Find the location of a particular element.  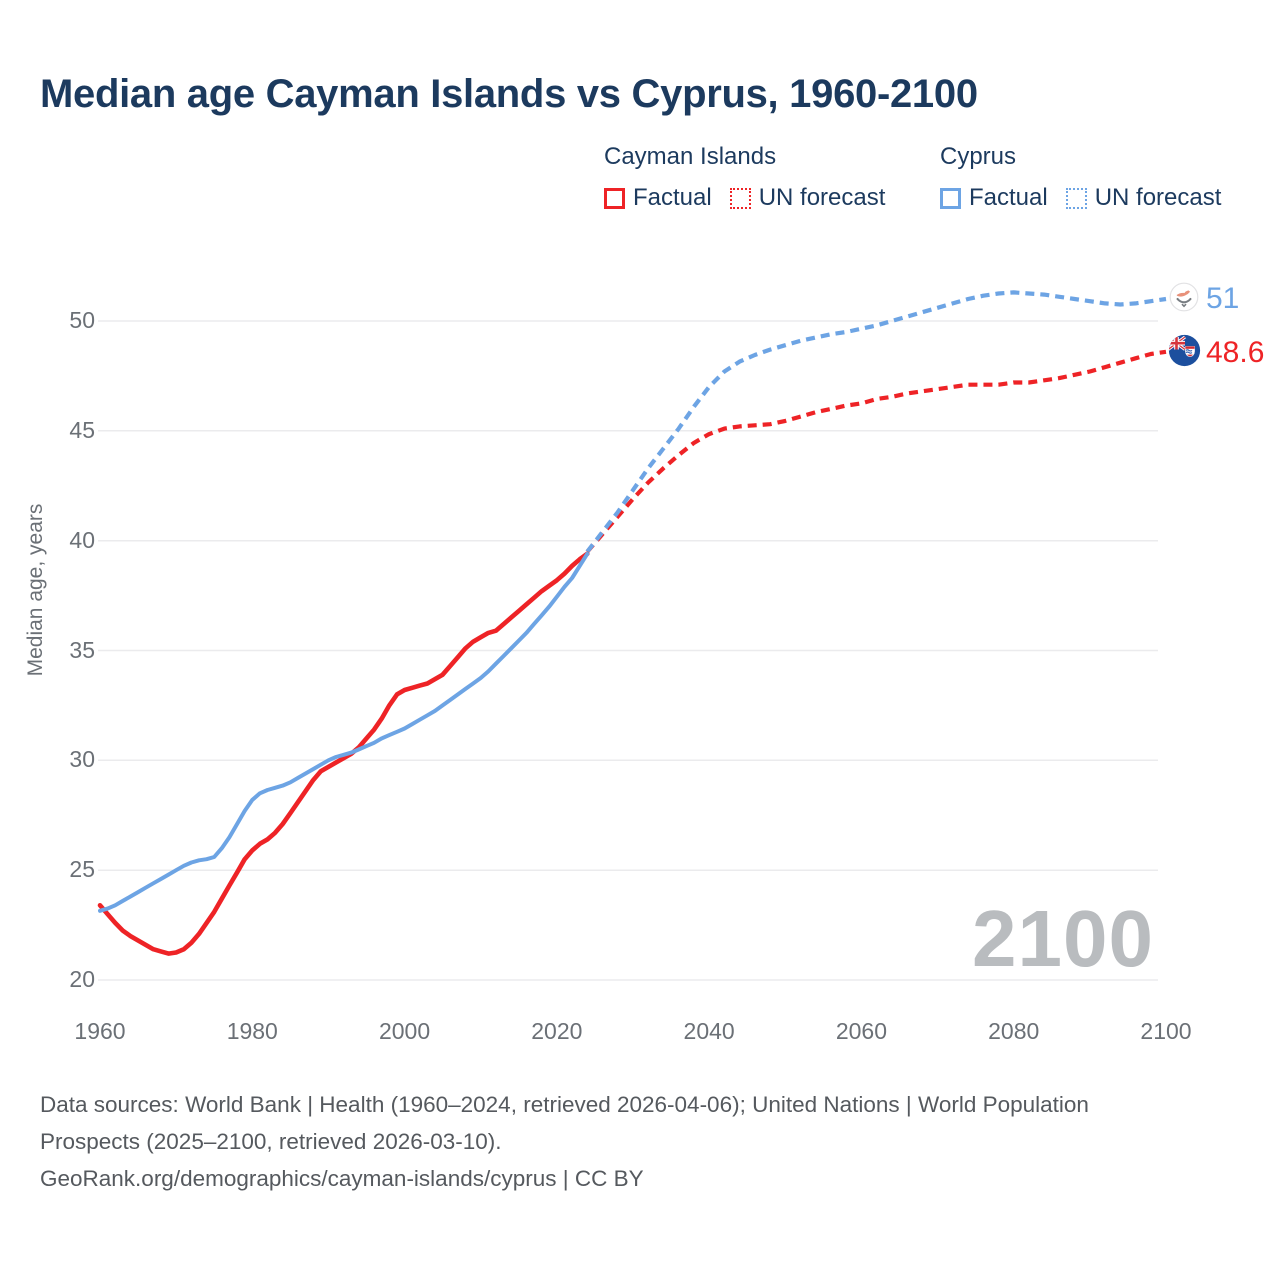

x-tick-label: 2000 is located at coordinates (404, 1031).